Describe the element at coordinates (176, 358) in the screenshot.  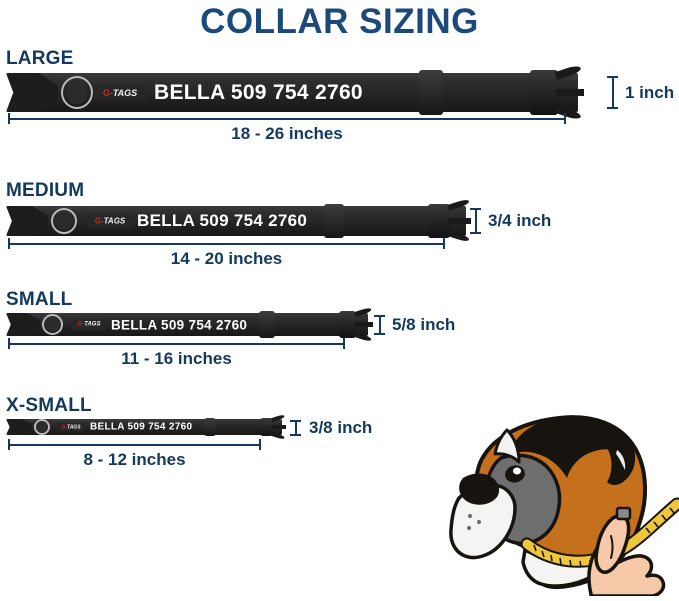
I see `length-text-small: 11 - 16 inches` at that location.